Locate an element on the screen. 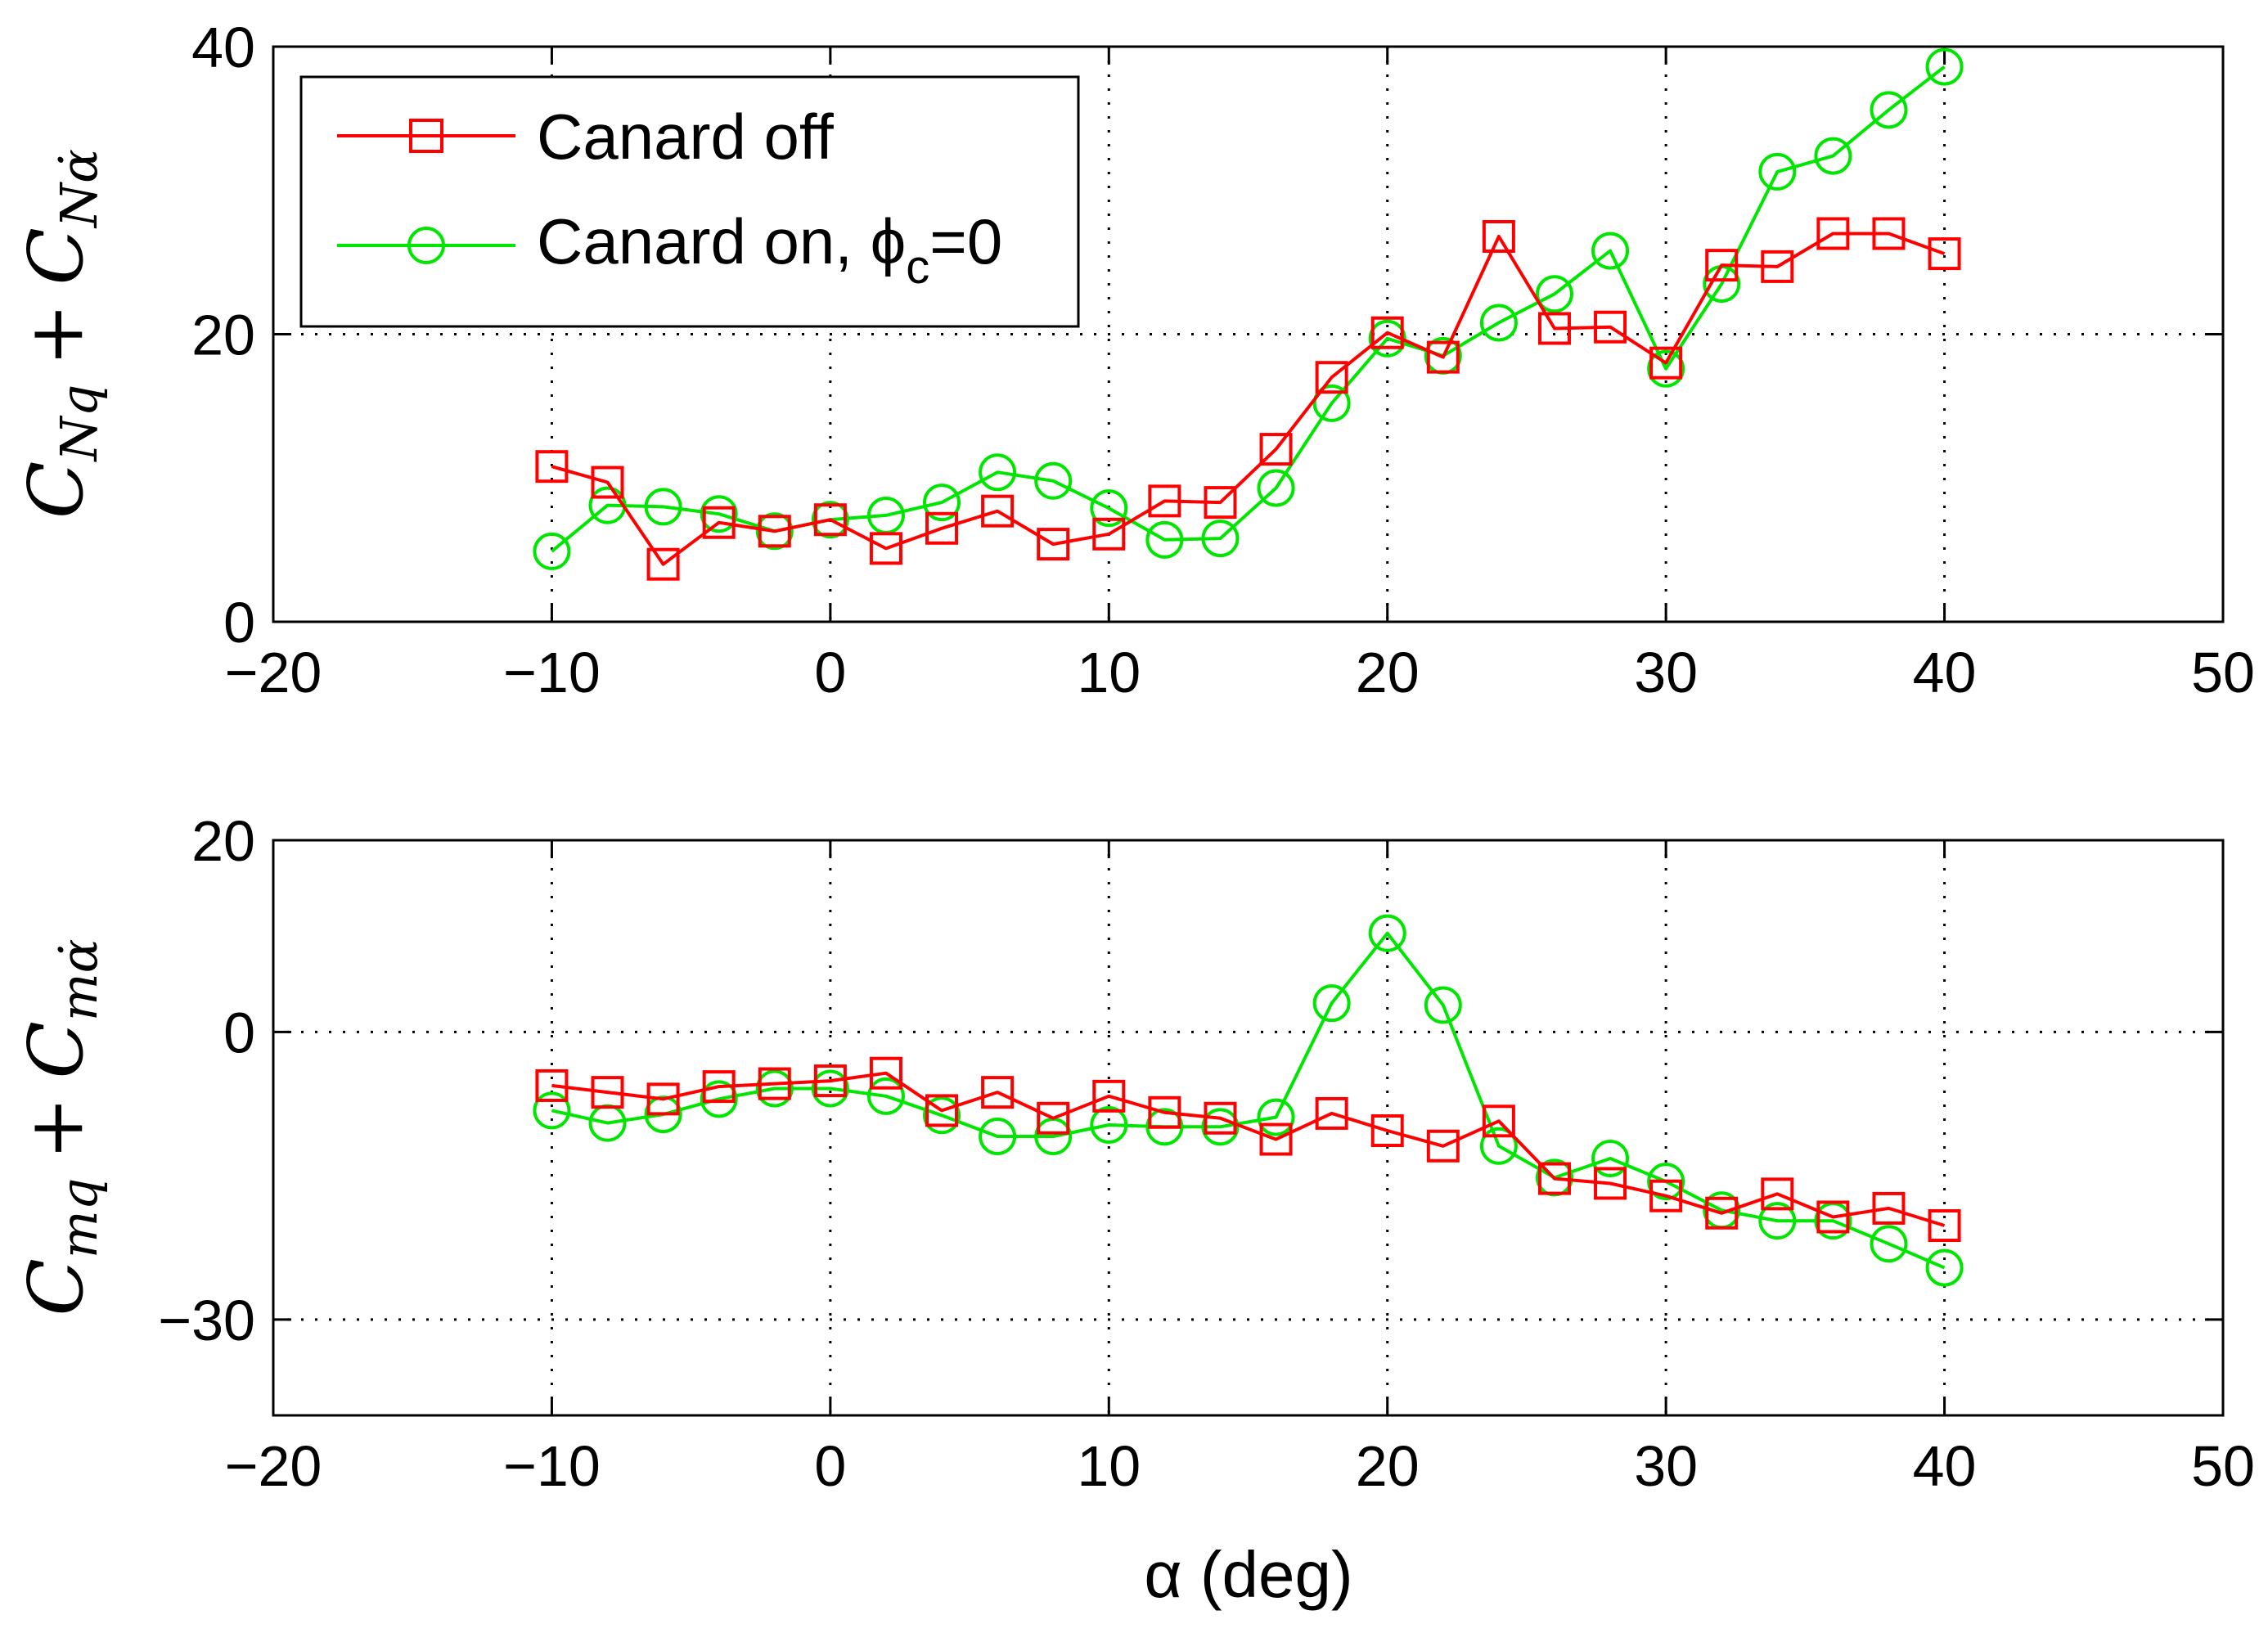  x-axis-label: α (deg) is located at coordinates (1248, 1574).